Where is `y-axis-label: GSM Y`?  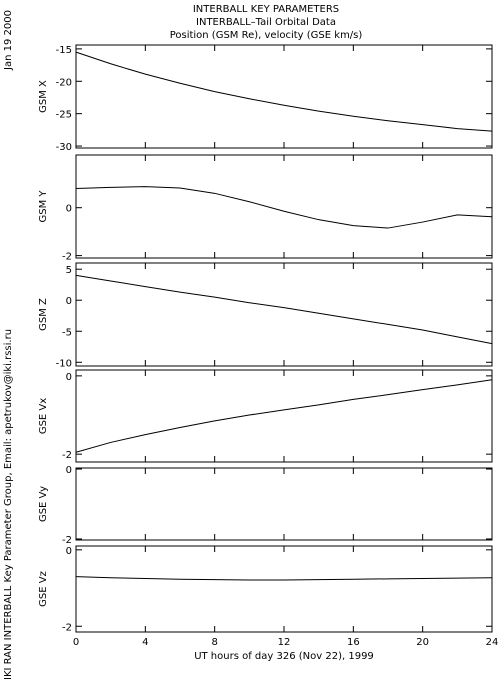 y-axis-label: GSM Y is located at coordinates (43, 206).